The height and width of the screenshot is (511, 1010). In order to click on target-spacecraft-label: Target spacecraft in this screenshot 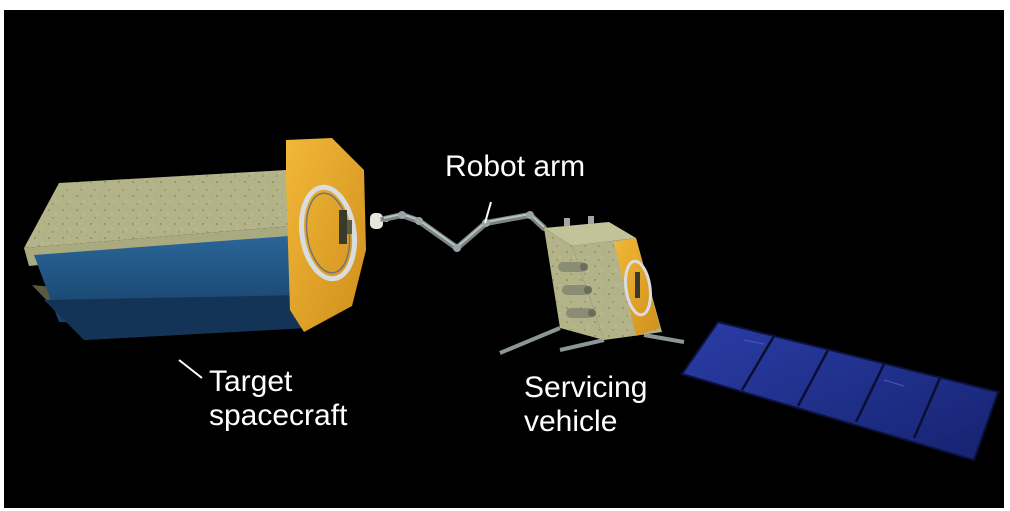, I will do `click(278, 399)`.